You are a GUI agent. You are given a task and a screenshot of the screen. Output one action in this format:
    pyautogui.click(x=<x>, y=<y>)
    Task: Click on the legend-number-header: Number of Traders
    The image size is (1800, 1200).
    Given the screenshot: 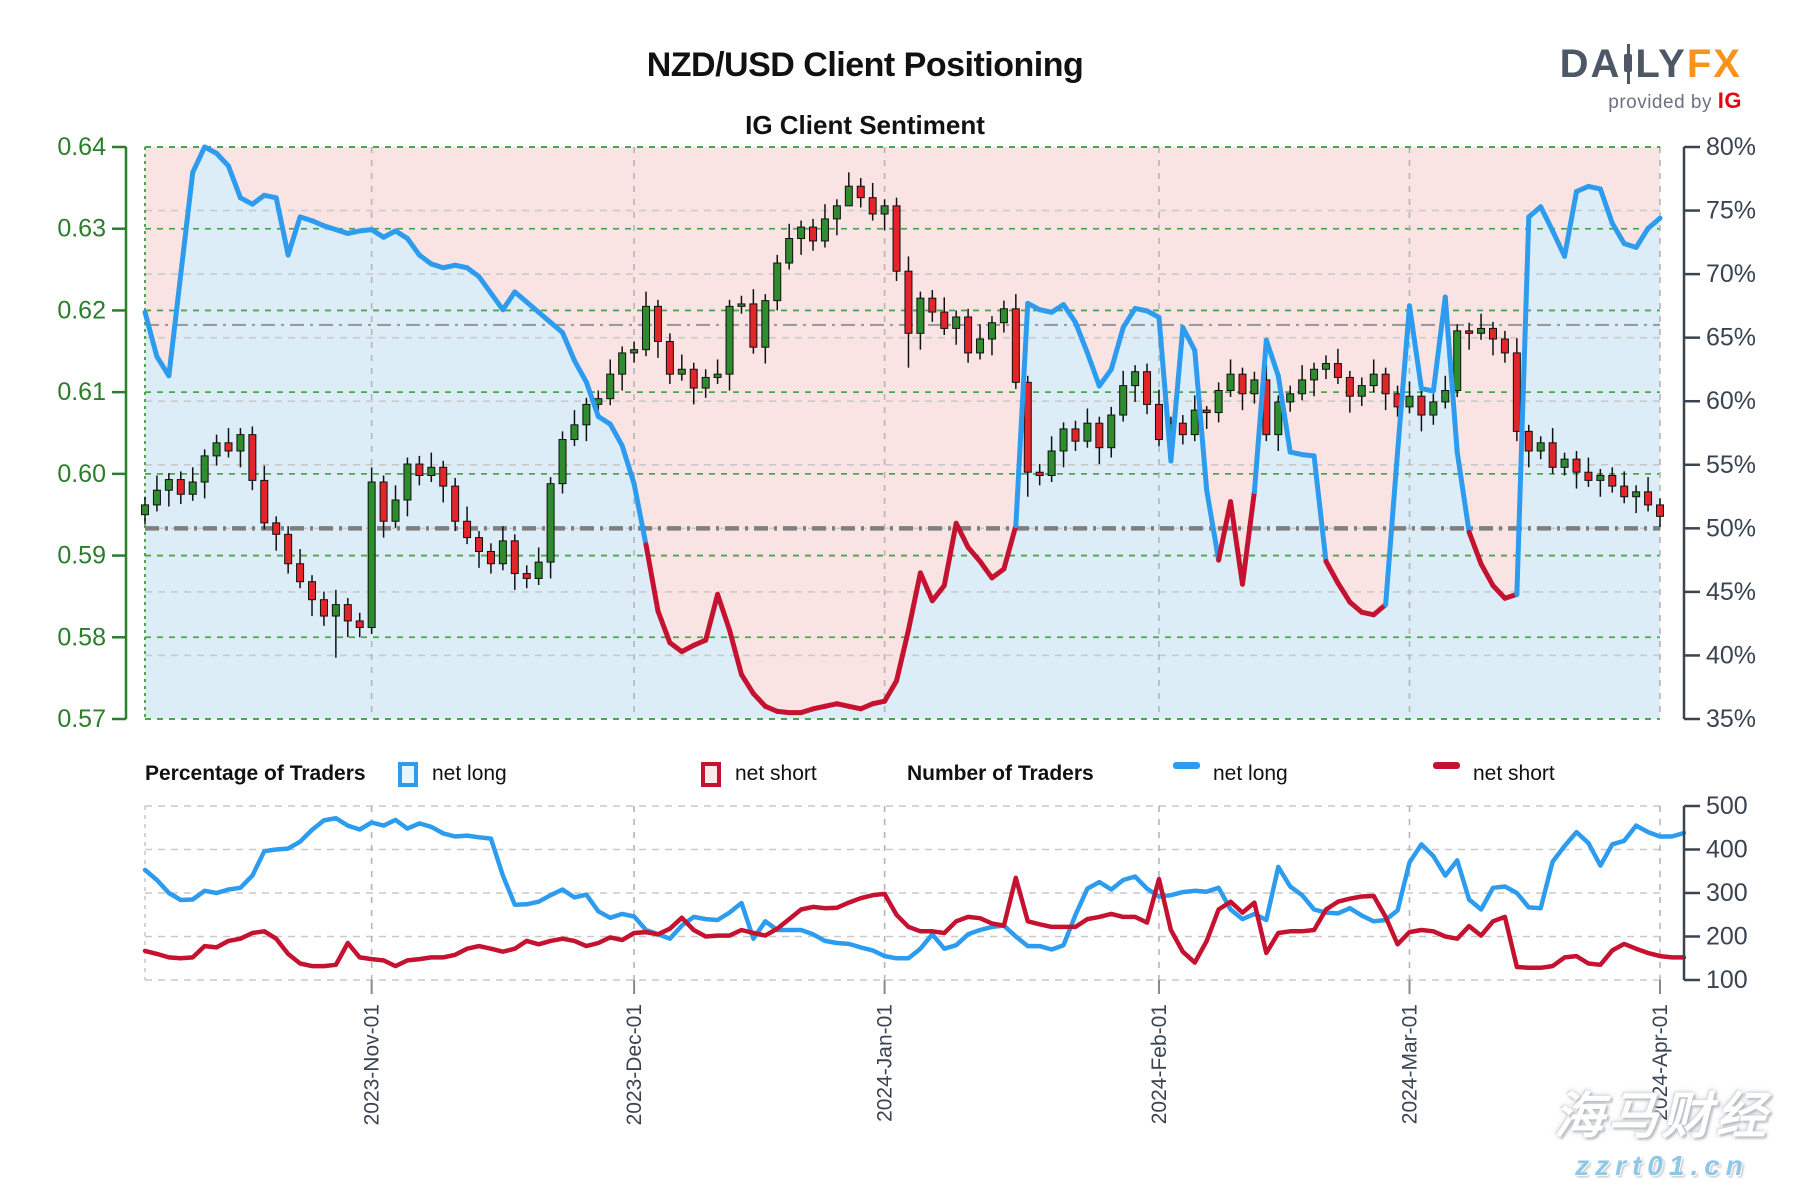 What is the action you would take?
    pyautogui.click(x=1000, y=773)
    